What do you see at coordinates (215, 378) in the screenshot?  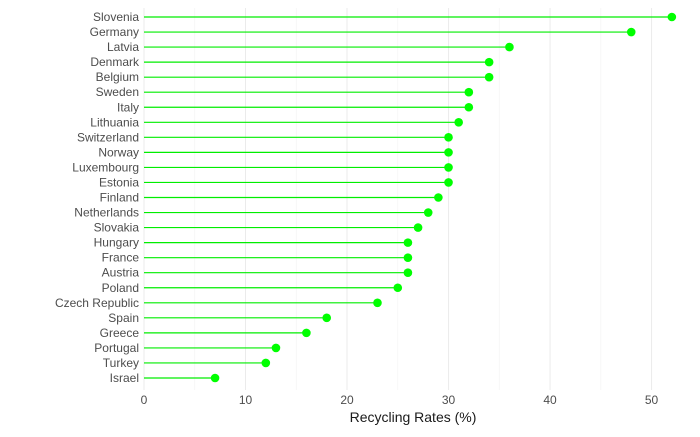 I see `point-israel` at bounding box center [215, 378].